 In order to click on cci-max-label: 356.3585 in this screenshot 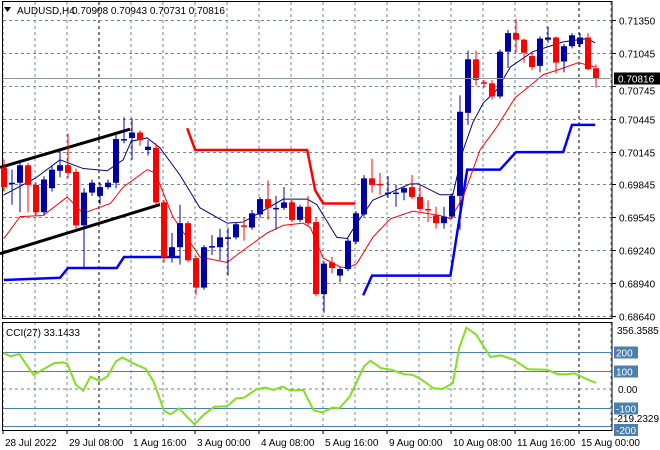, I will do `click(638, 331)`.